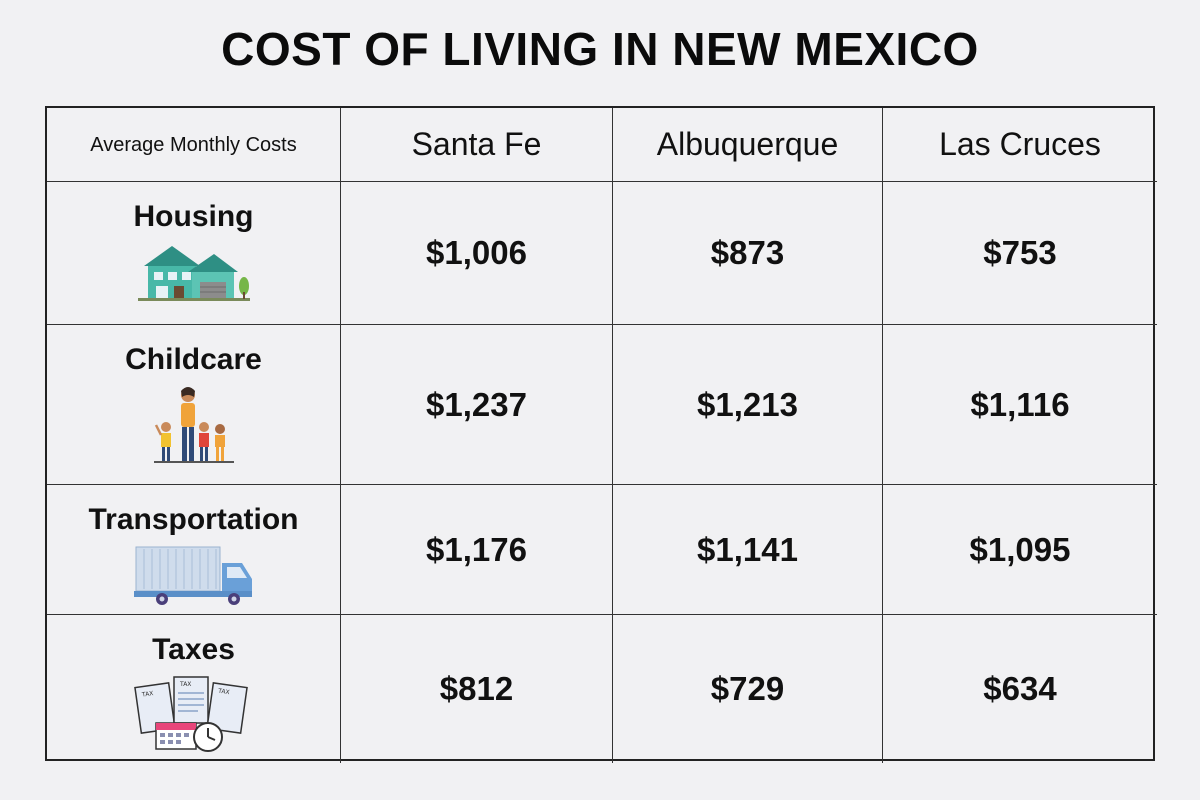 Image resolution: width=1200 pixels, height=800 pixels. Describe the element at coordinates (748, 689) in the screenshot. I see `value-taxes-albuquerque: $729` at that location.